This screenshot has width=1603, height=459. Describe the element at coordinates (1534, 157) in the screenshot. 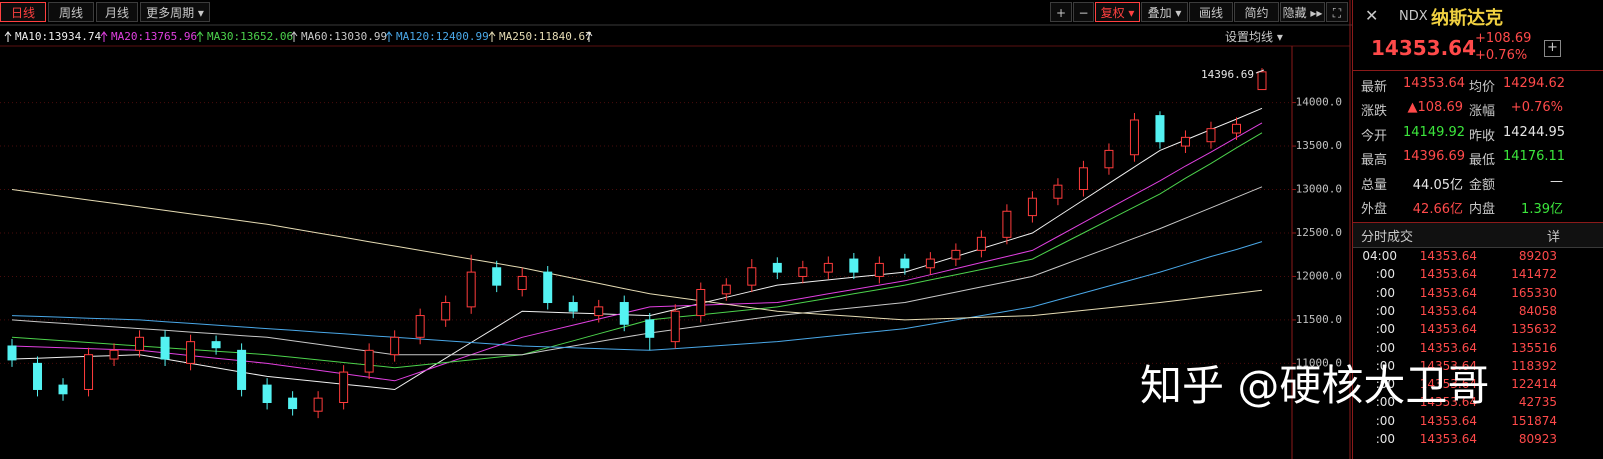

I see `field-value: 14176.11` at that location.